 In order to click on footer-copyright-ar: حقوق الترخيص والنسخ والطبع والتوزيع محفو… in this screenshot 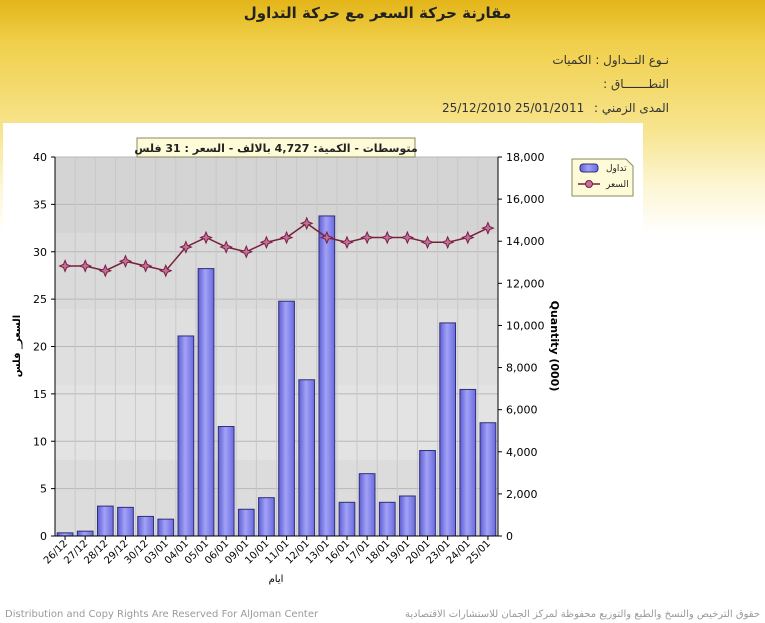, I will do `click(582, 614)`.